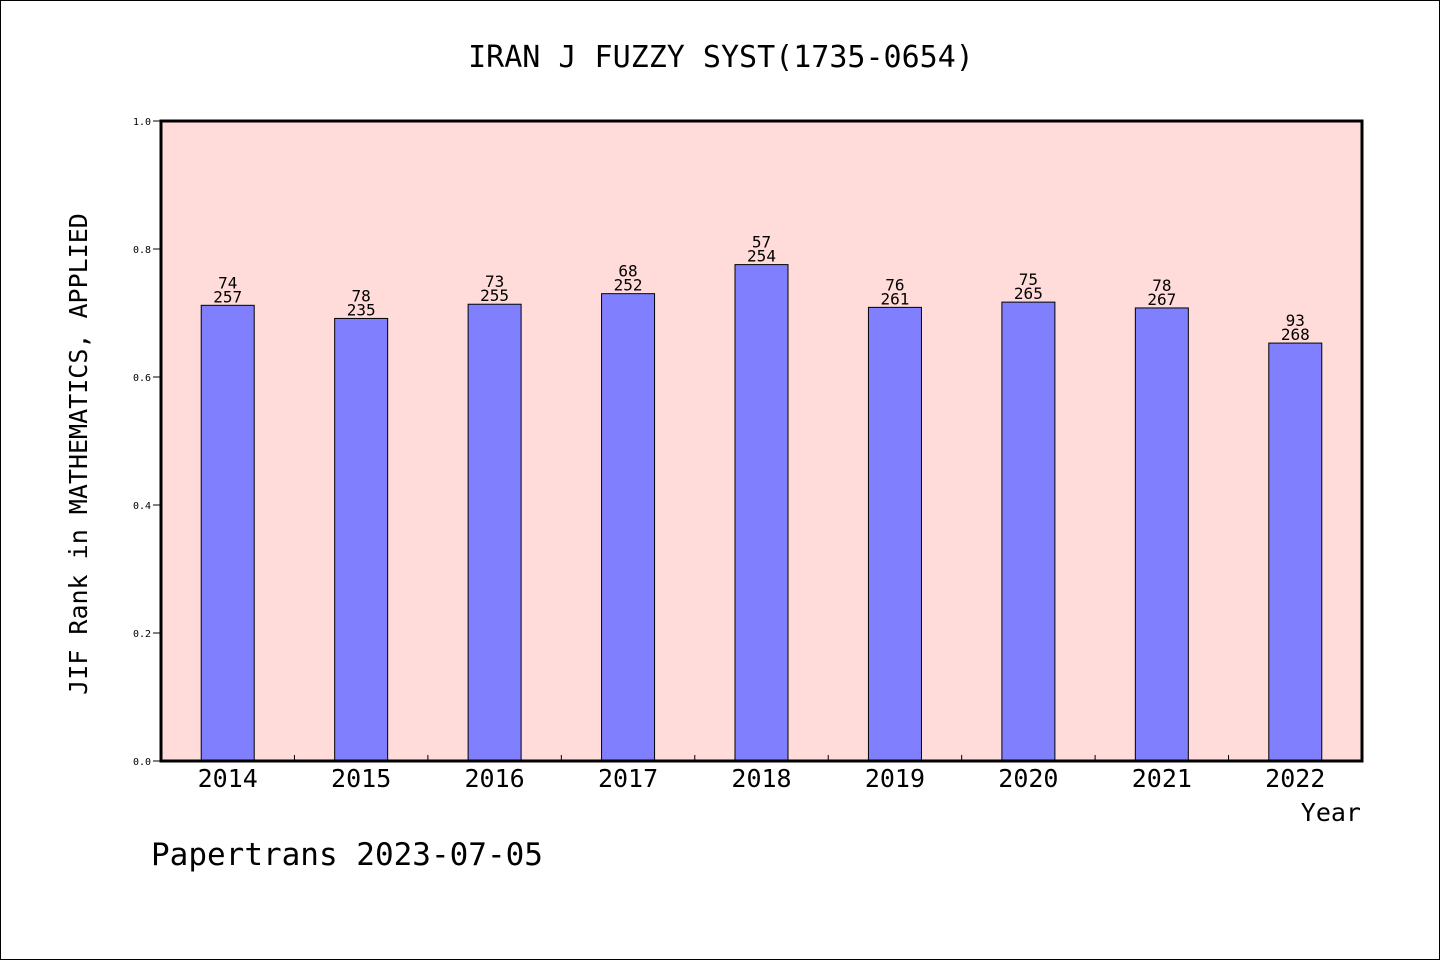  Describe the element at coordinates (894, 534) in the screenshot. I see `bar-2019` at that location.